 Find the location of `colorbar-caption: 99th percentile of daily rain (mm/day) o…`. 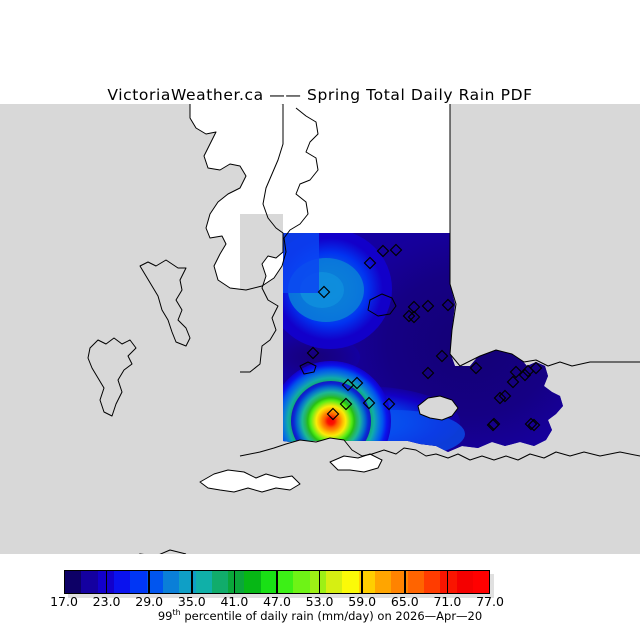

colorbar-caption: 99th percentile of daily rain (mm/day) o… is located at coordinates (320, 615).